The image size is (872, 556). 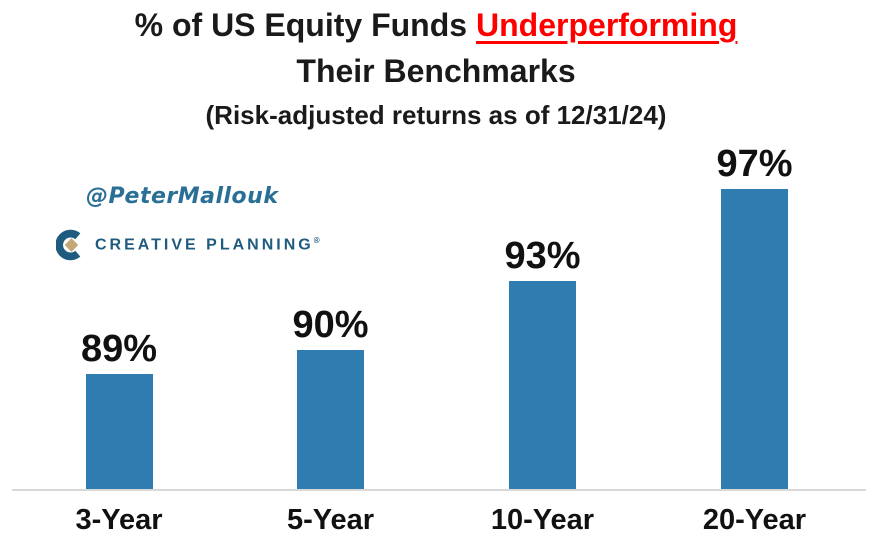 I want to click on bar-20-Year, so click(x=754, y=338).